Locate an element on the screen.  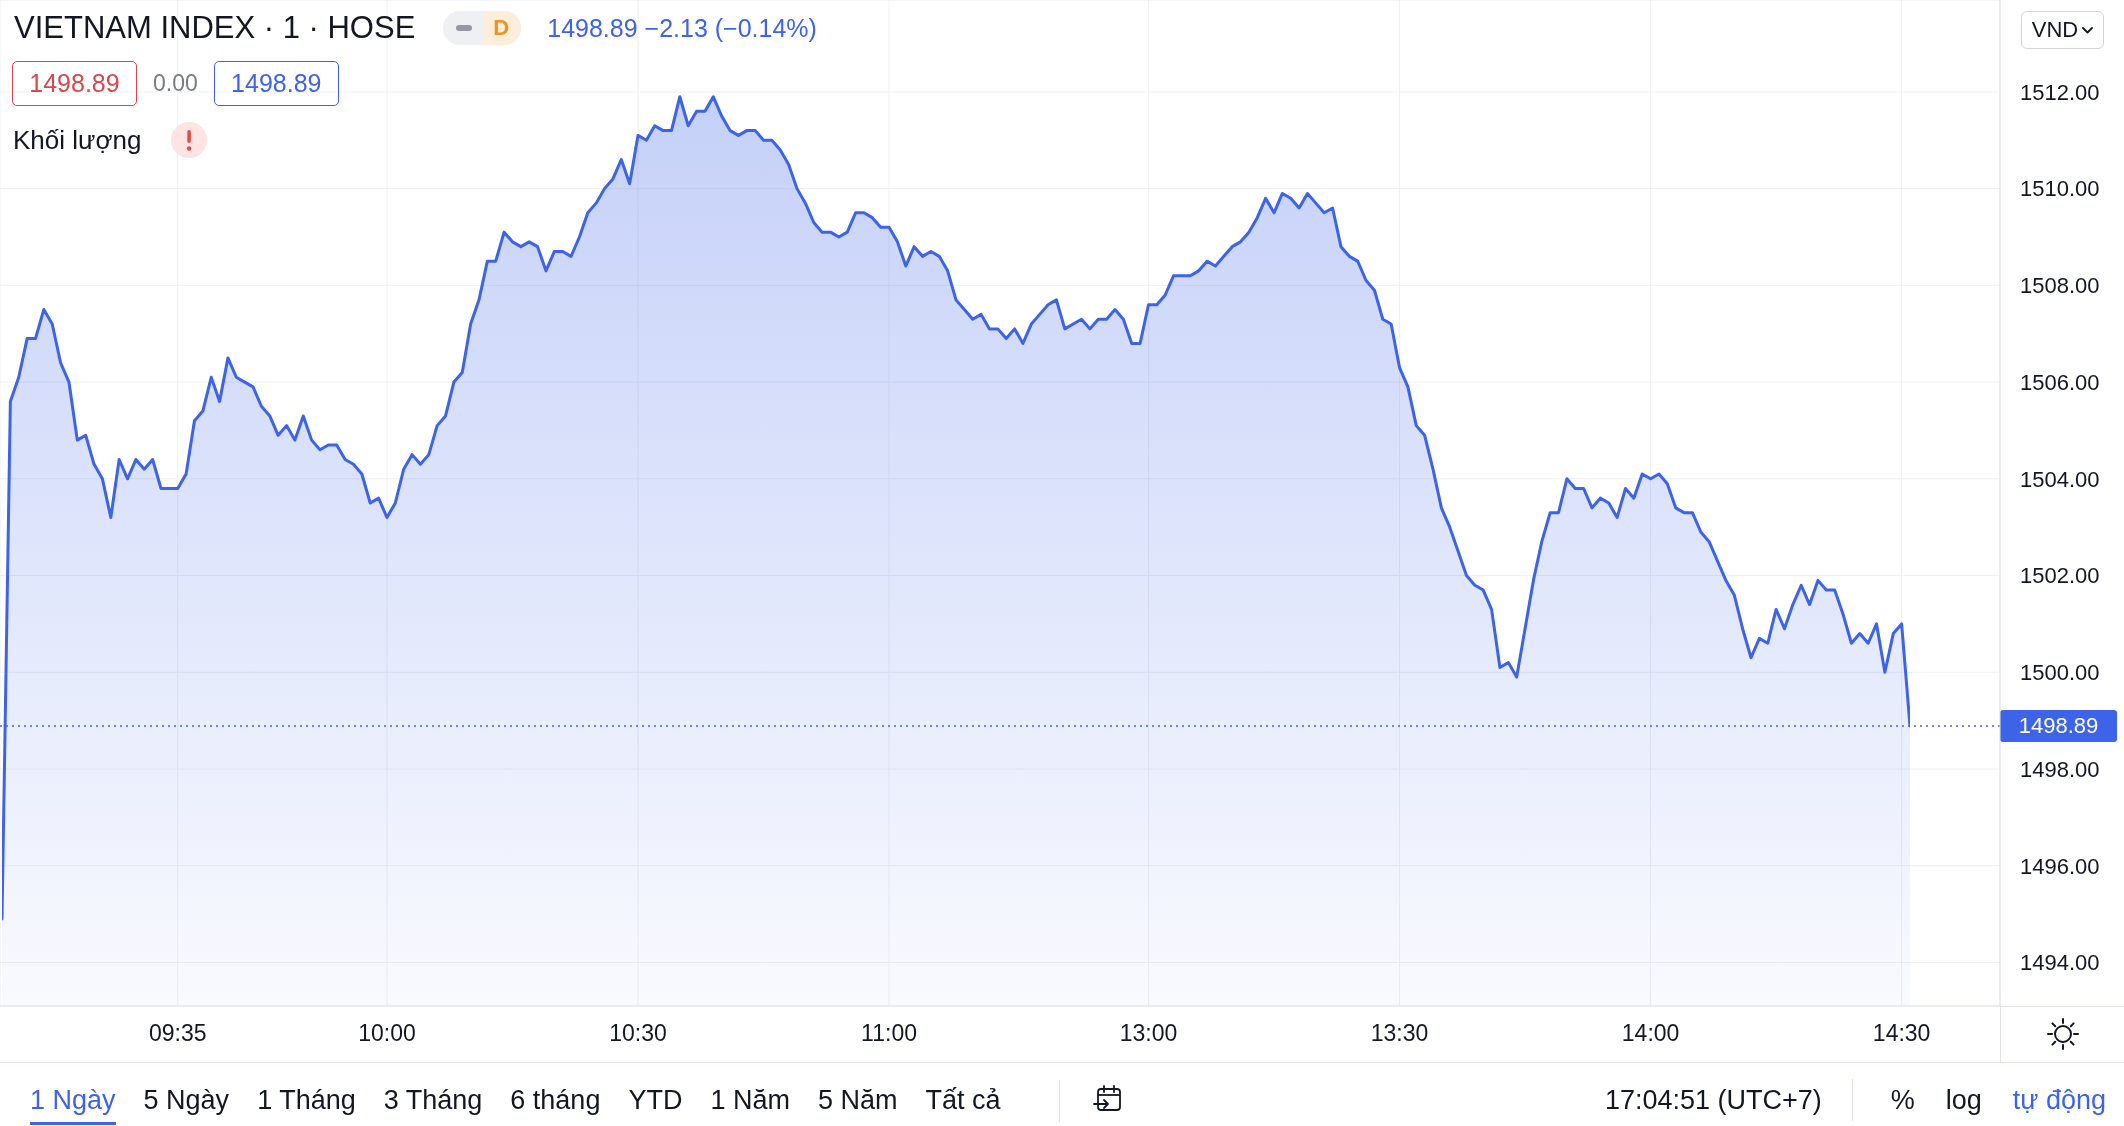
x-tick-label: 11:00 is located at coordinates (889, 1033).